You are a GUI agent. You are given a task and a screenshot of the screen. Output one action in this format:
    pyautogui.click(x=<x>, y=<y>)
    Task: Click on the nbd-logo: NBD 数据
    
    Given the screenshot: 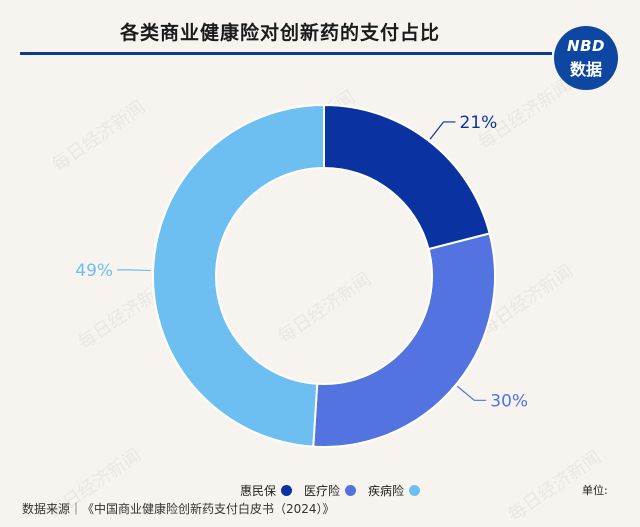 What is the action you would take?
    pyautogui.click(x=586, y=58)
    